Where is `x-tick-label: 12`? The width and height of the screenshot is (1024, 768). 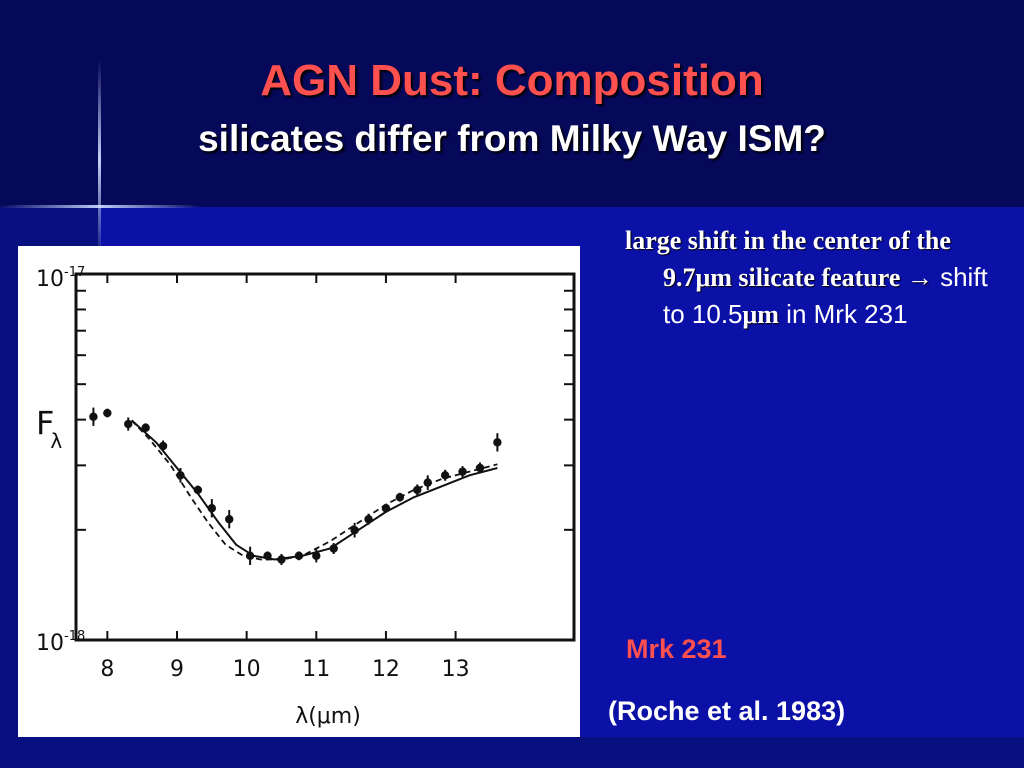 x-tick-label: 12 is located at coordinates (386, 669).